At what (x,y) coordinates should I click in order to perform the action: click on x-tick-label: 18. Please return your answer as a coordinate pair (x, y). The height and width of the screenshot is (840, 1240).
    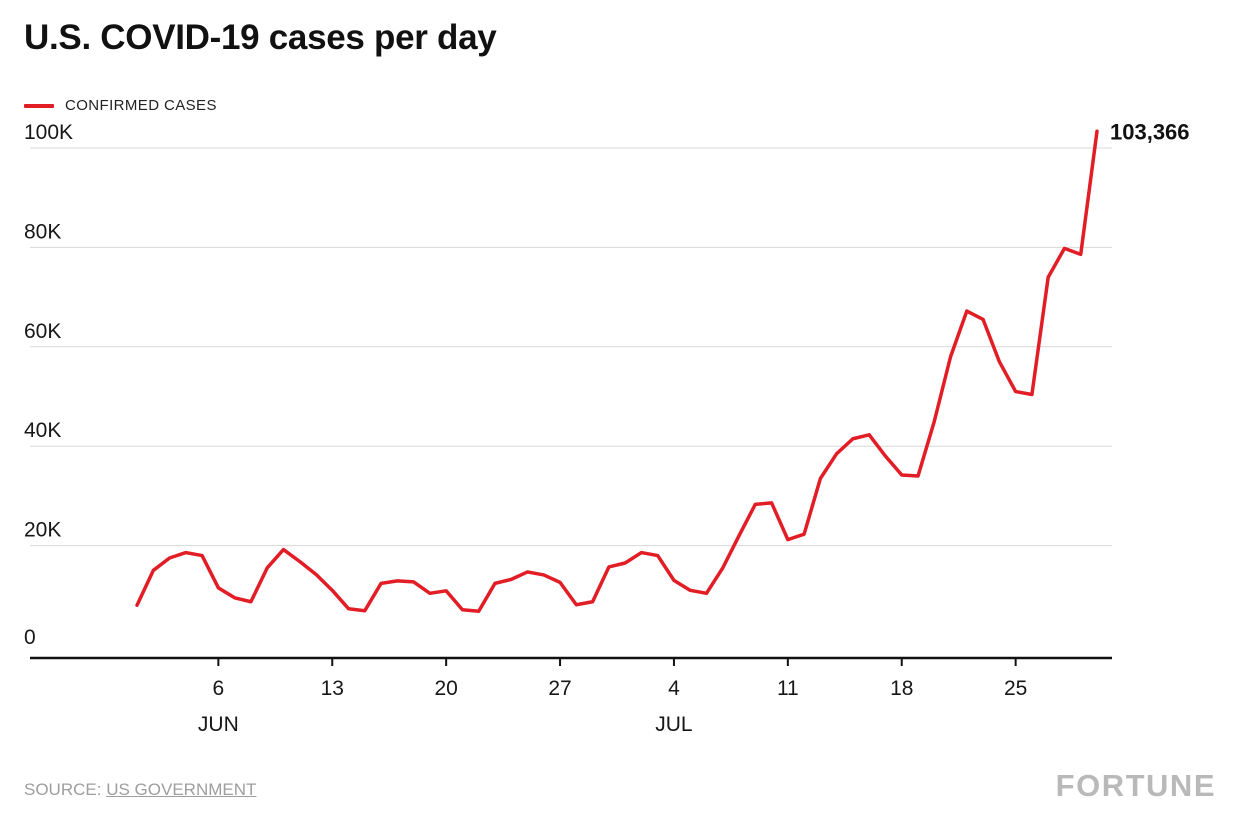
    Looking at the image, I should click on (901, 688).